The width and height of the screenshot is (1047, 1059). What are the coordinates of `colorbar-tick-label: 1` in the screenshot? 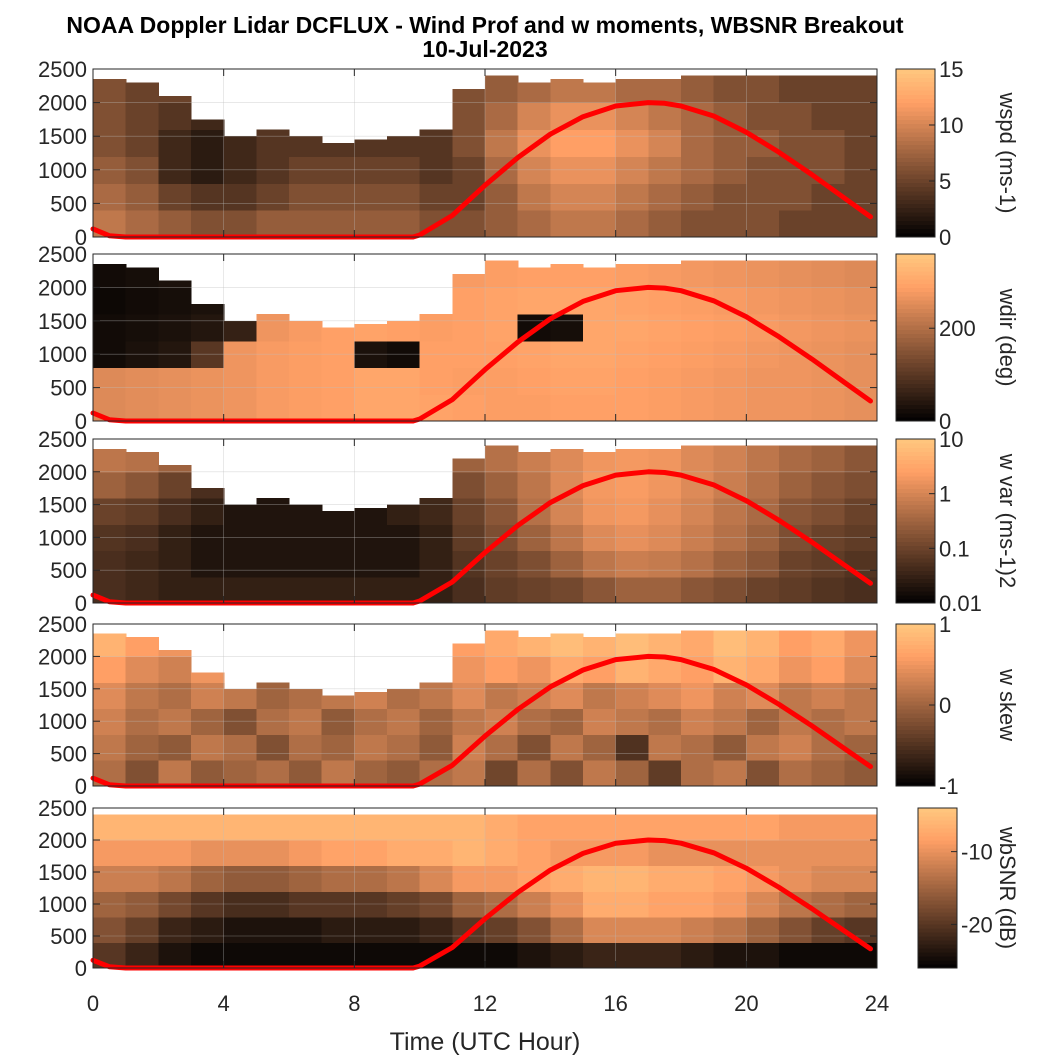 It's located at (945, 494).